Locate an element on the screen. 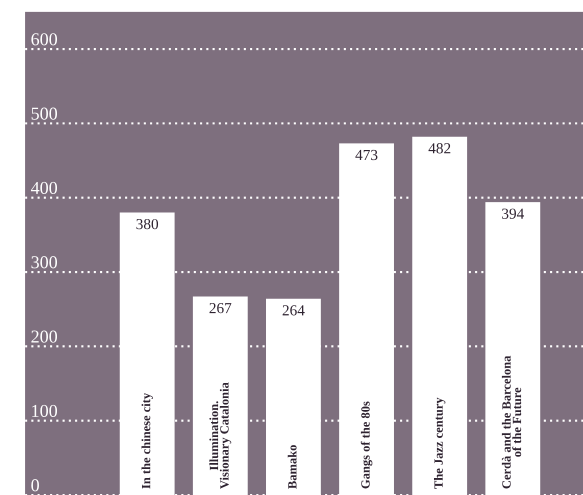 The width and height of the screenshot is (583, 495). data-label: 394 is located at coordinates (513, 213).